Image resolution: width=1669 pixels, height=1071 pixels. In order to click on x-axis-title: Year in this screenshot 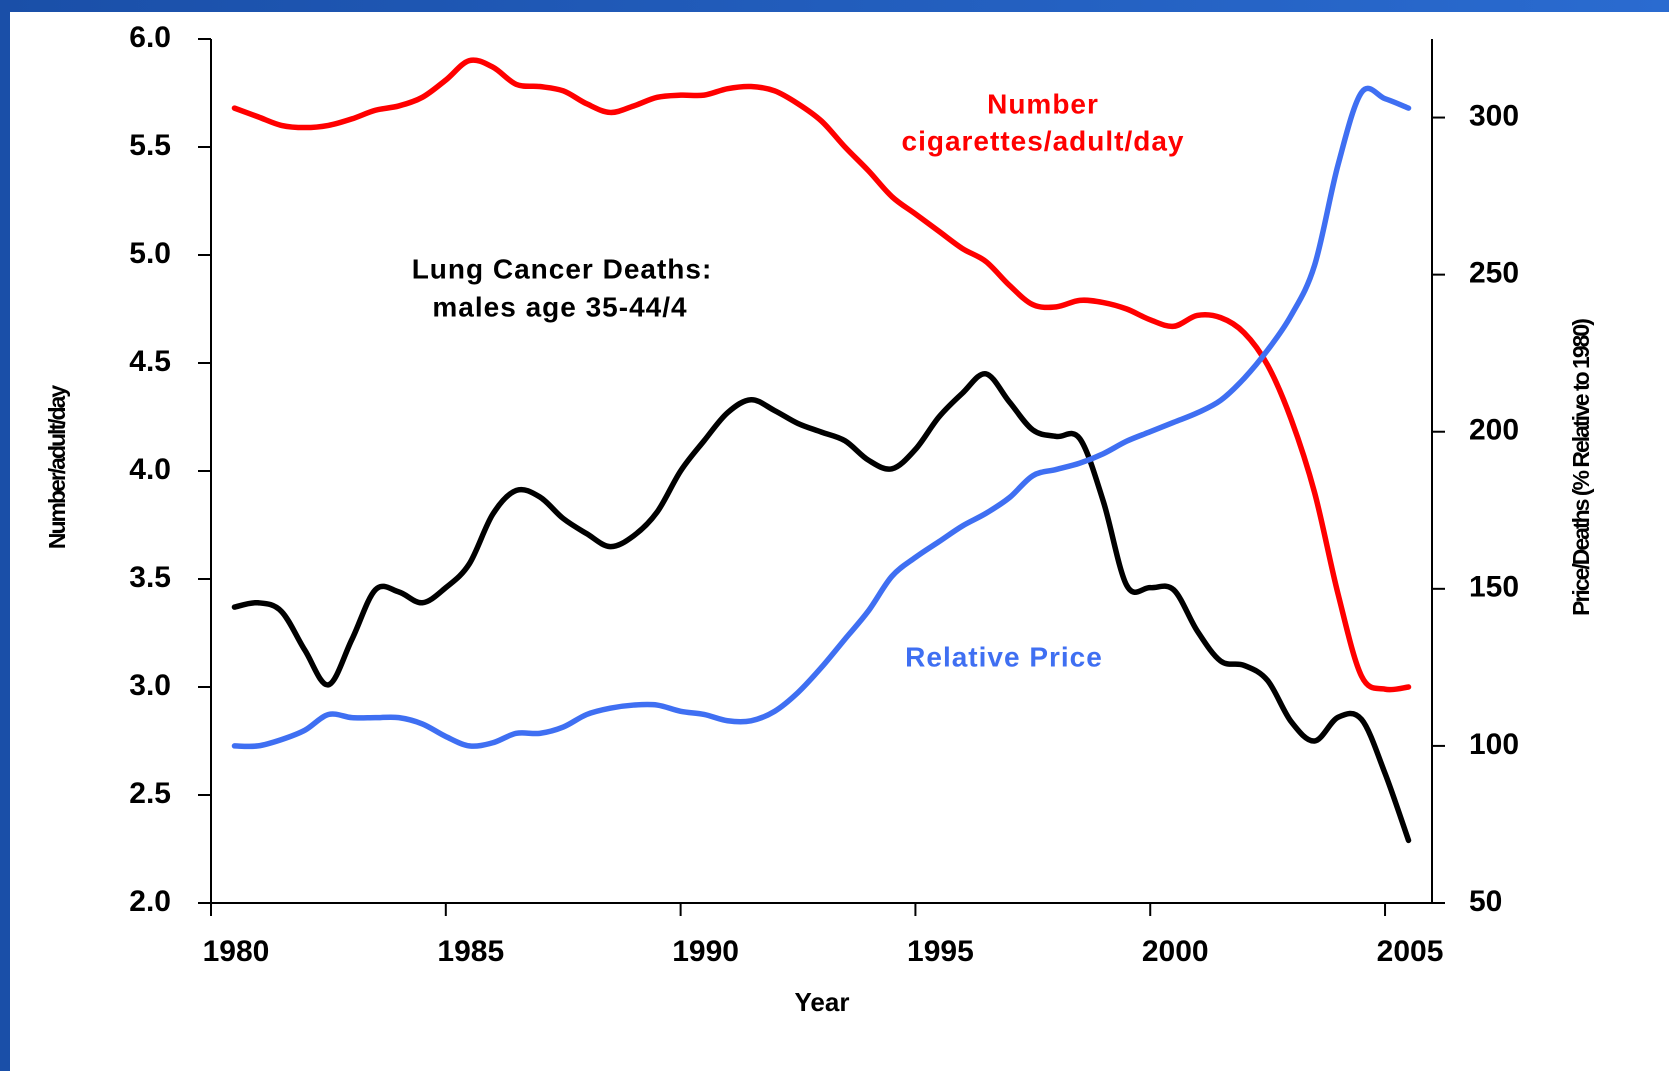, I will do `click(822, 1002)`.